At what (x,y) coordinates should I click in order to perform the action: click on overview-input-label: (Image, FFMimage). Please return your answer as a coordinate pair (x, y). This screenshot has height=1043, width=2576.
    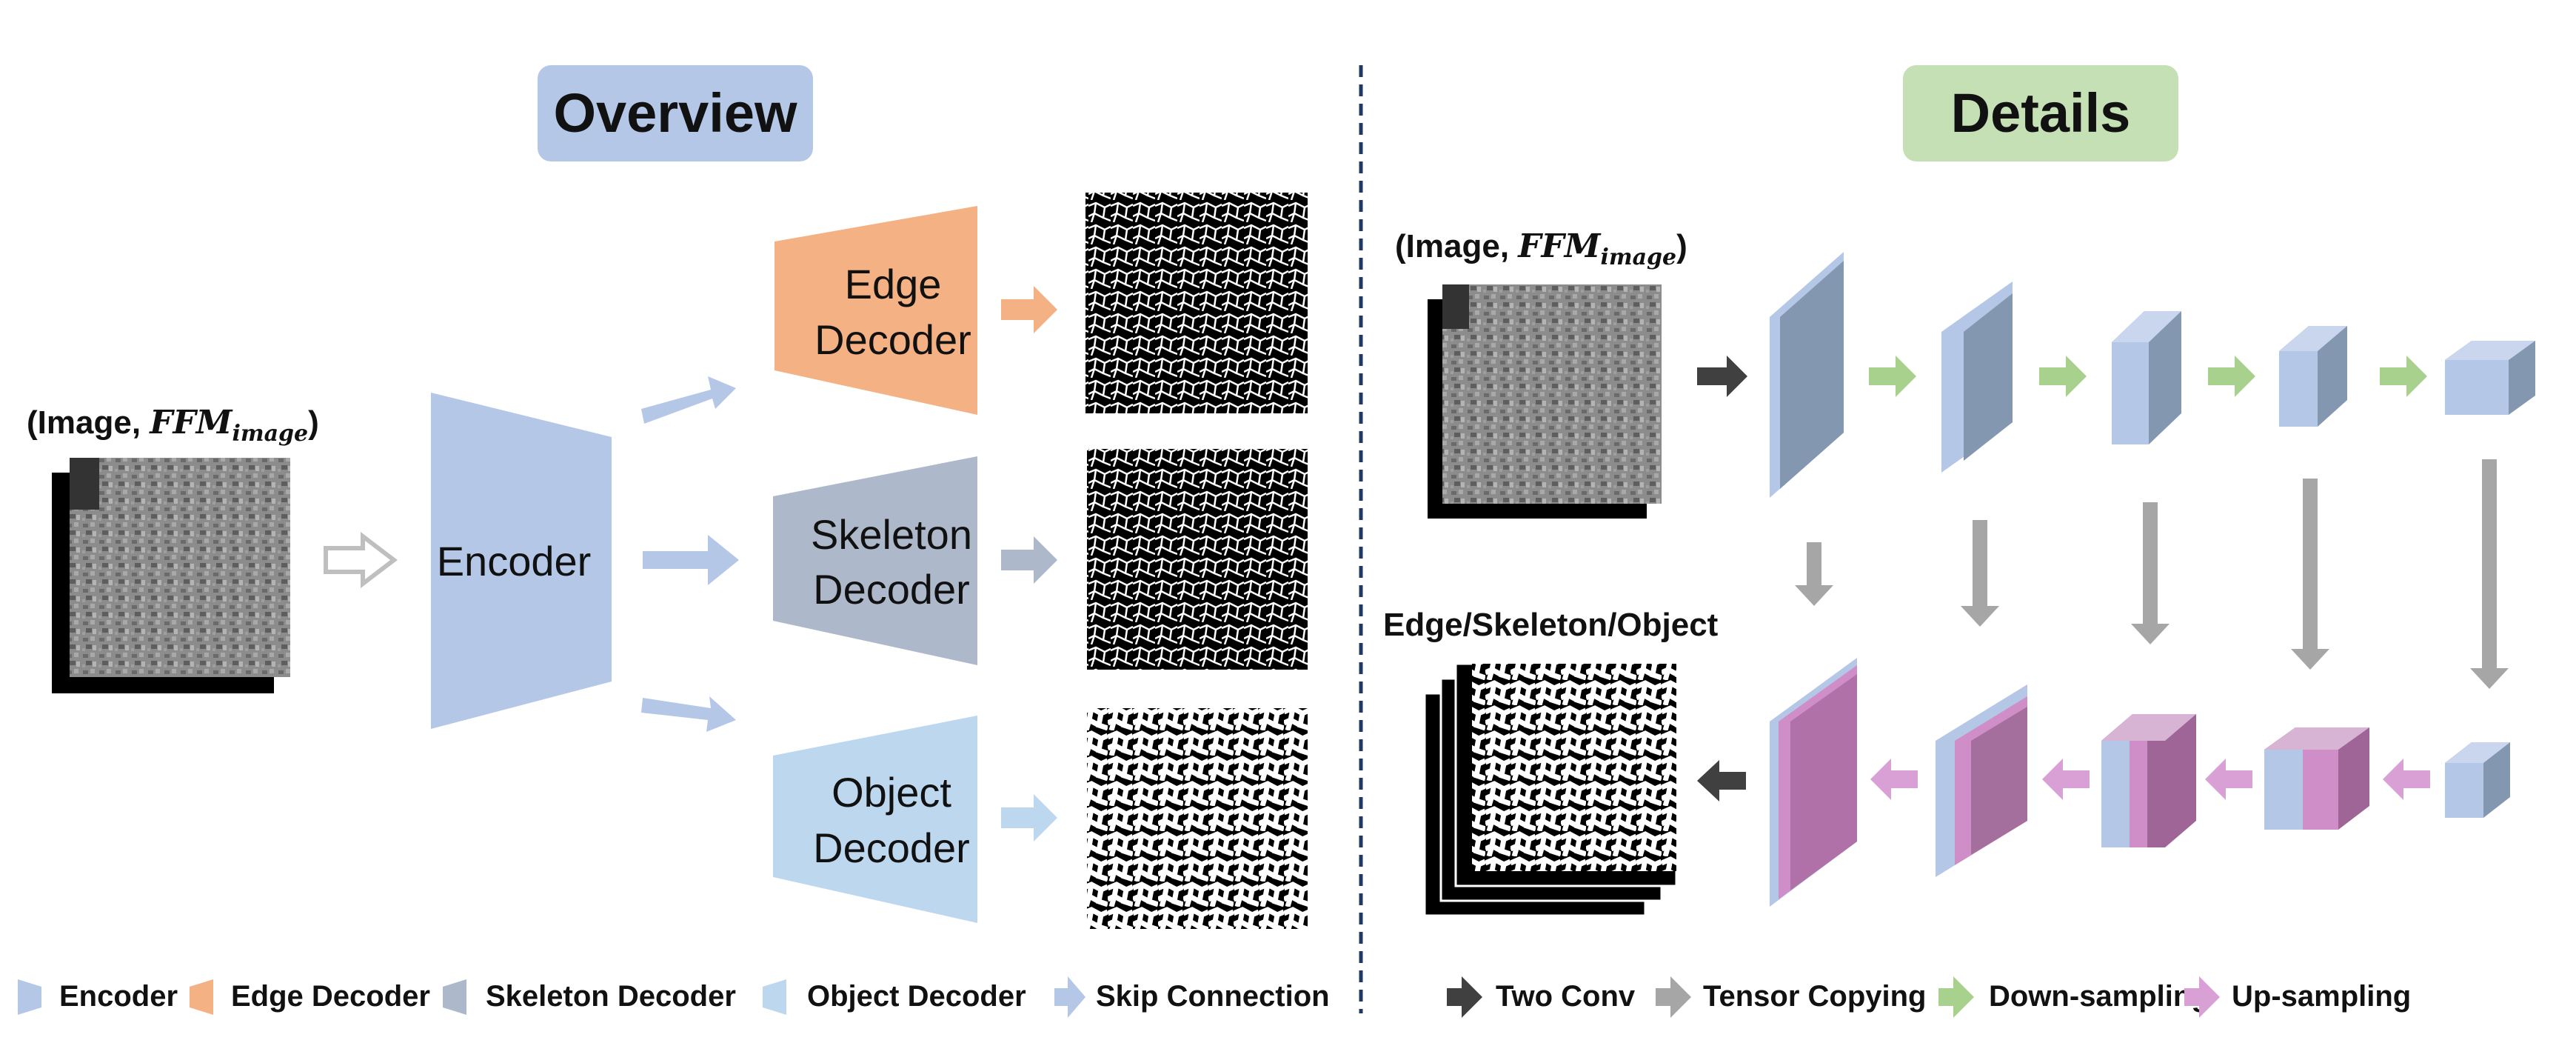
    Looking at the image, I should click on (173, 425).